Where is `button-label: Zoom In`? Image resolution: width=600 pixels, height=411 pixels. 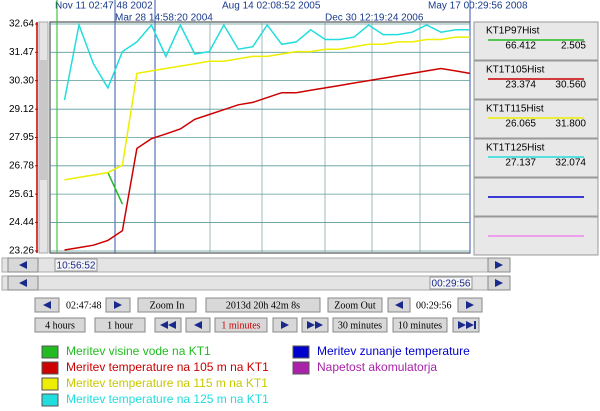
button-label: Zoom In is located at coordinates (167, 305).